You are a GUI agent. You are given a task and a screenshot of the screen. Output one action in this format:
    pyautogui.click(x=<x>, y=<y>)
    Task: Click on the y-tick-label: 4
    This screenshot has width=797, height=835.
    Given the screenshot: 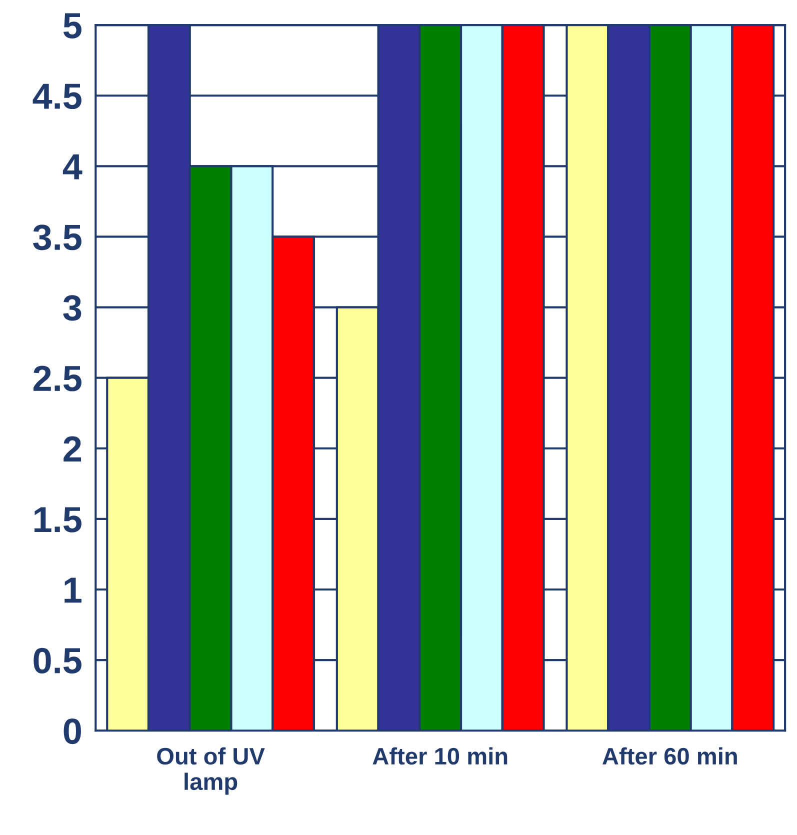 What is the action you would take?
    pyautogui.click(x=72, y=167)
    